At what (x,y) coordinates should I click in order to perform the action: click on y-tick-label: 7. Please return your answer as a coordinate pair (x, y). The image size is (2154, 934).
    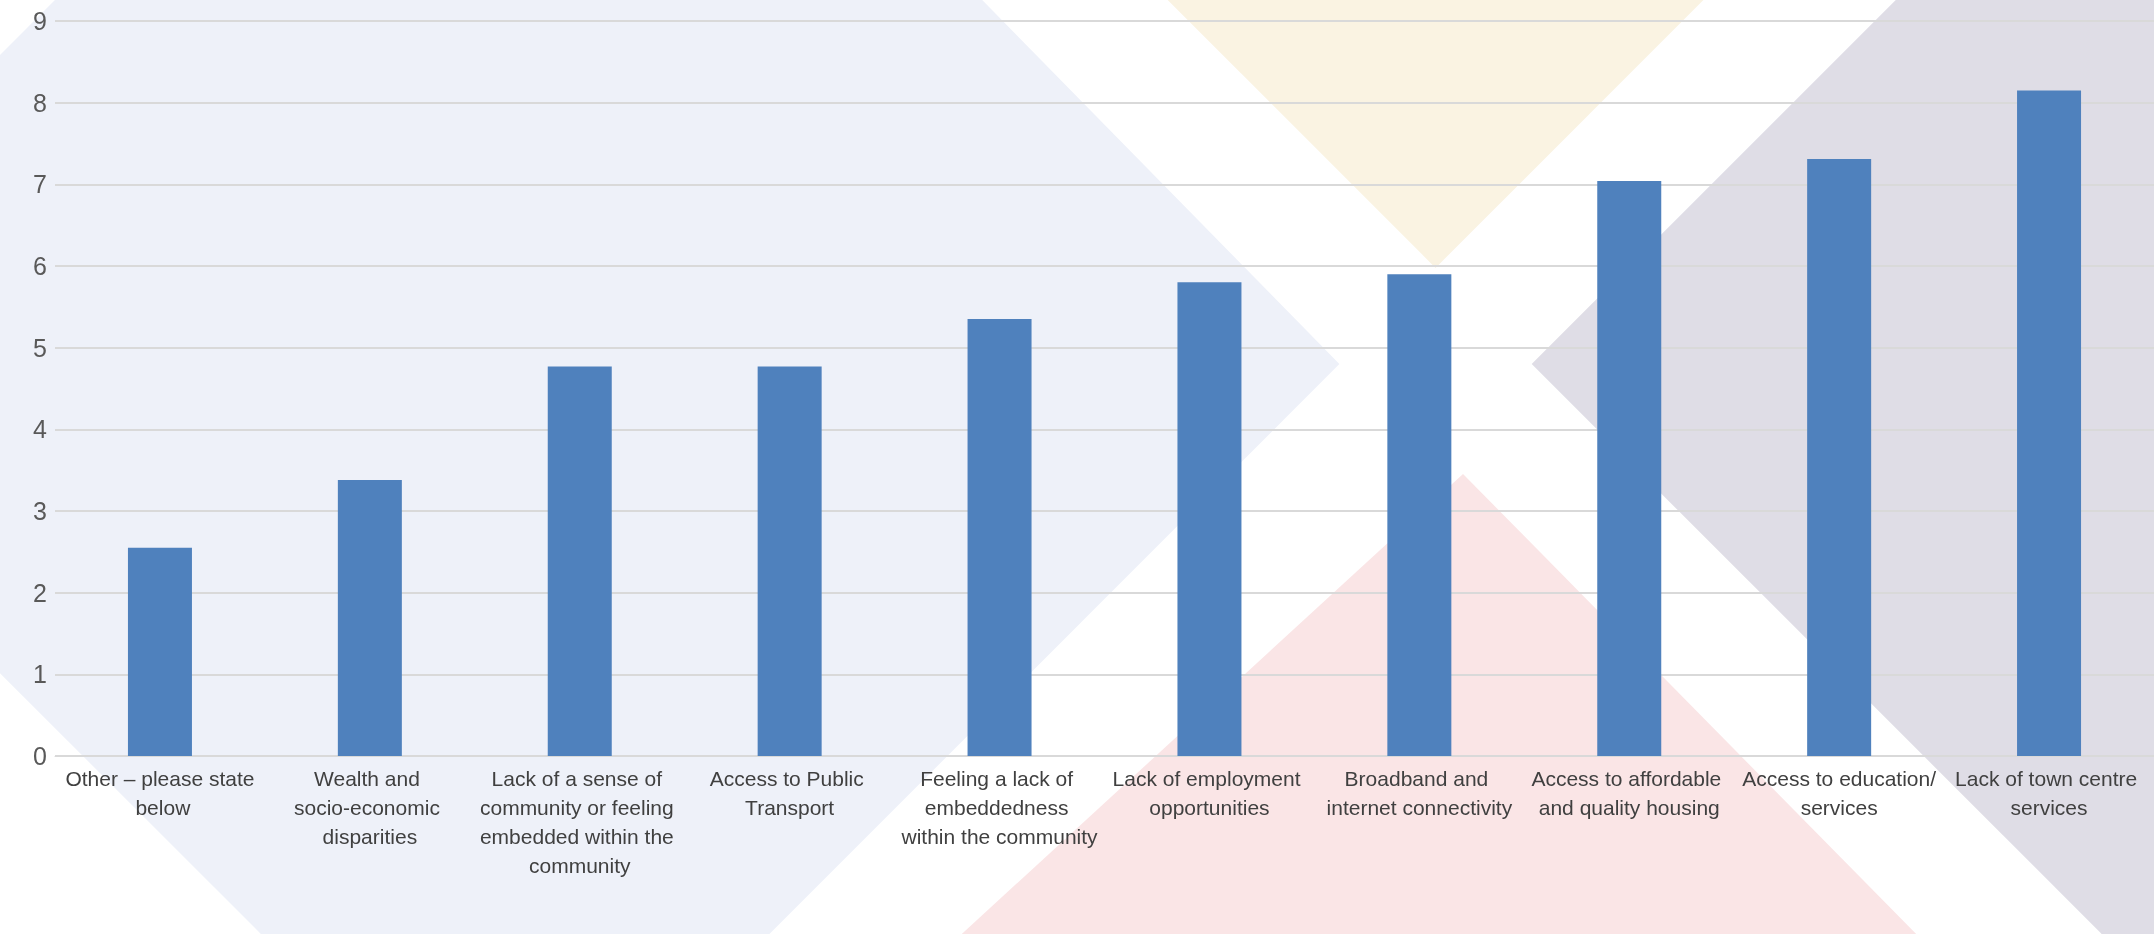
    Looking at the image, I should click on (40, 184).